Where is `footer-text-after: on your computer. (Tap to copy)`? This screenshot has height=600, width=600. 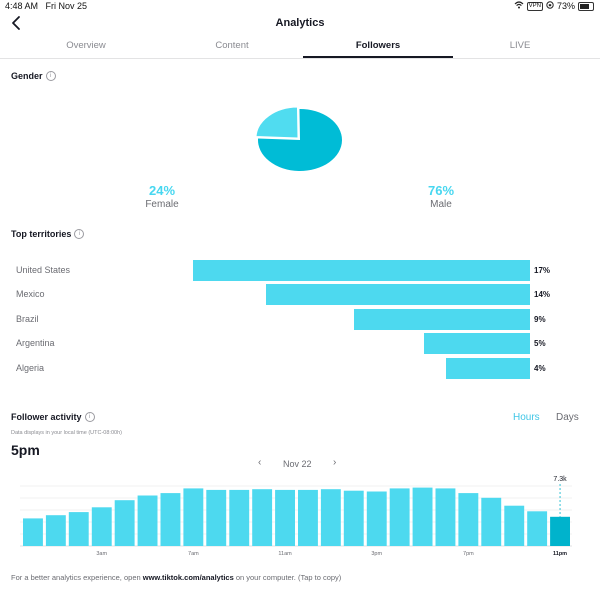 footer-text-after: on your computer. (Tap to copy) is located at coordinates (287, 577).